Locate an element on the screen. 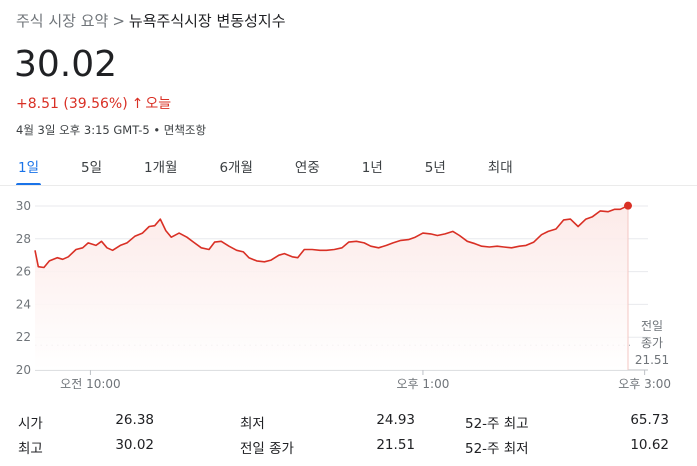 The image size is (697, 466). current-price: 30.02 is located at coordinates (66, 64).